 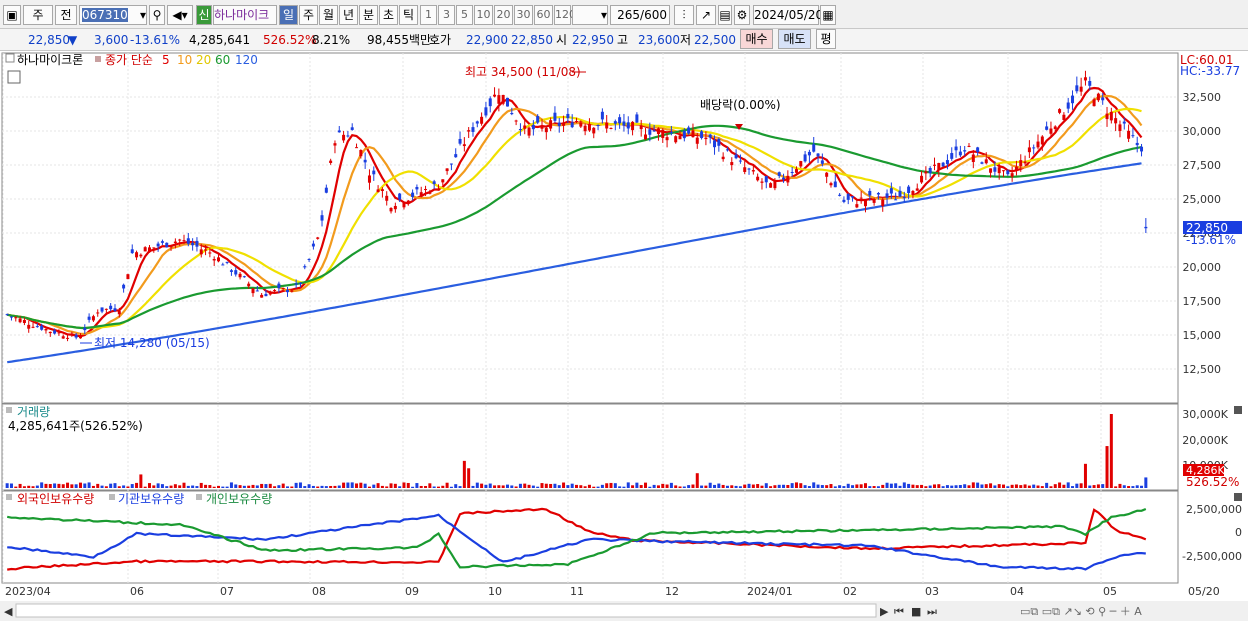 What do you see at coordinates (916, 611) in the screenshot?
I see `stop-icon: ■` at bounding box center [916, 611].